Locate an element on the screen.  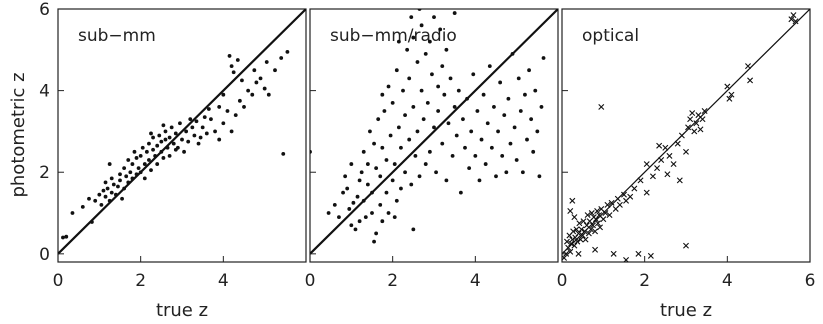
x-tick-label: 6 is located at coordinates (810, 281).